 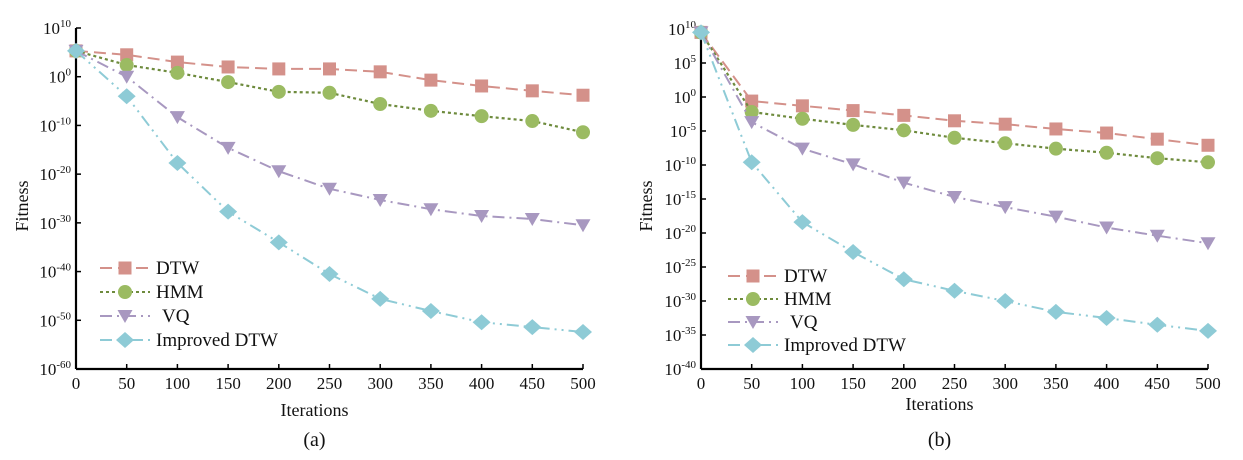 I want to click on y-tick-exponent: 10, so click(x=691, y=25).